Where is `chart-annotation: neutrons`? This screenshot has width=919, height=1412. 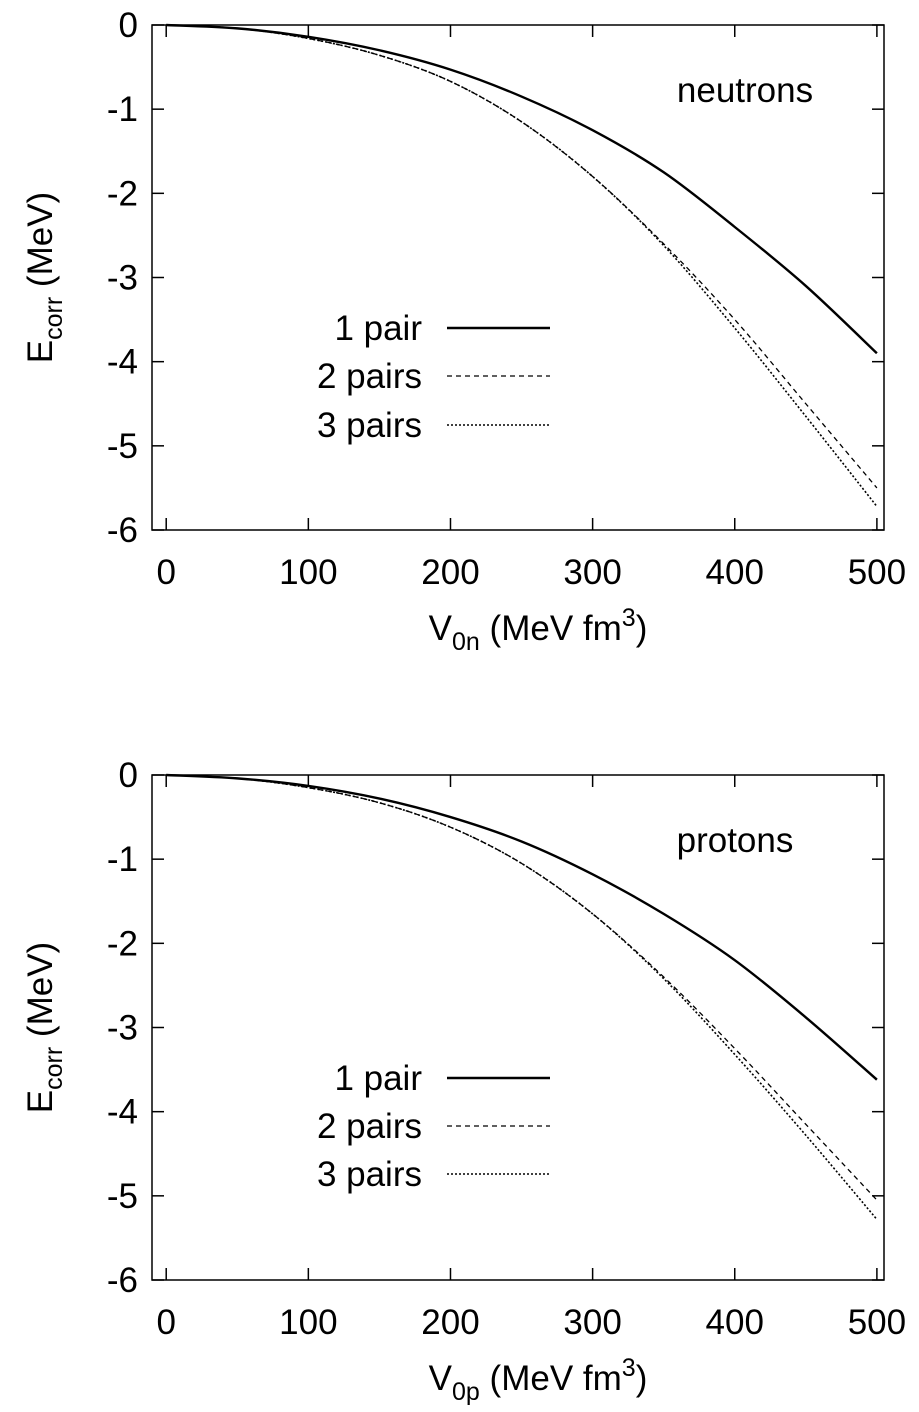
chart-annotation: neutrons is located at coordinates (745, 90).